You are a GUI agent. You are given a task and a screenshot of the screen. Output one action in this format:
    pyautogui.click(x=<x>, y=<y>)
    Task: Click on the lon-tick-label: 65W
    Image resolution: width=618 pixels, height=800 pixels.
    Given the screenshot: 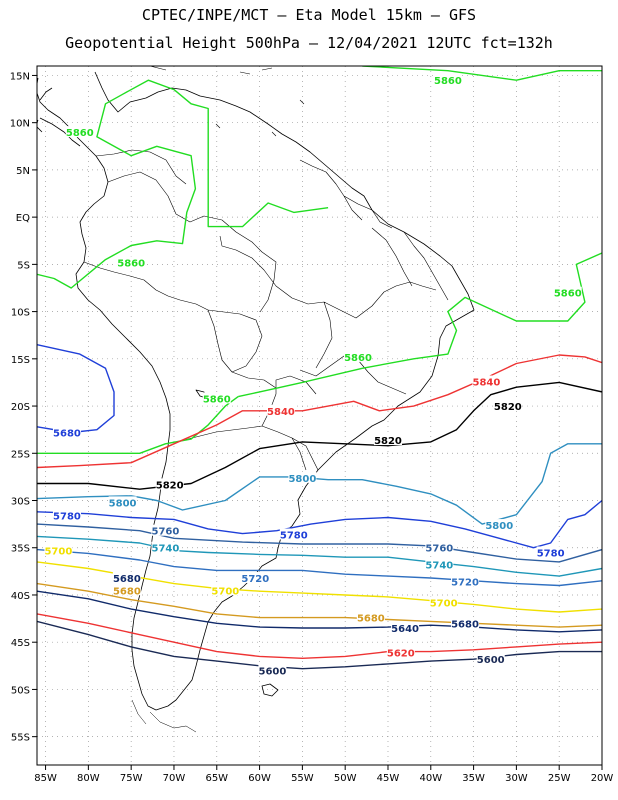 What is the action you would take?
    pyautogui.click(x=216, y=778)
    